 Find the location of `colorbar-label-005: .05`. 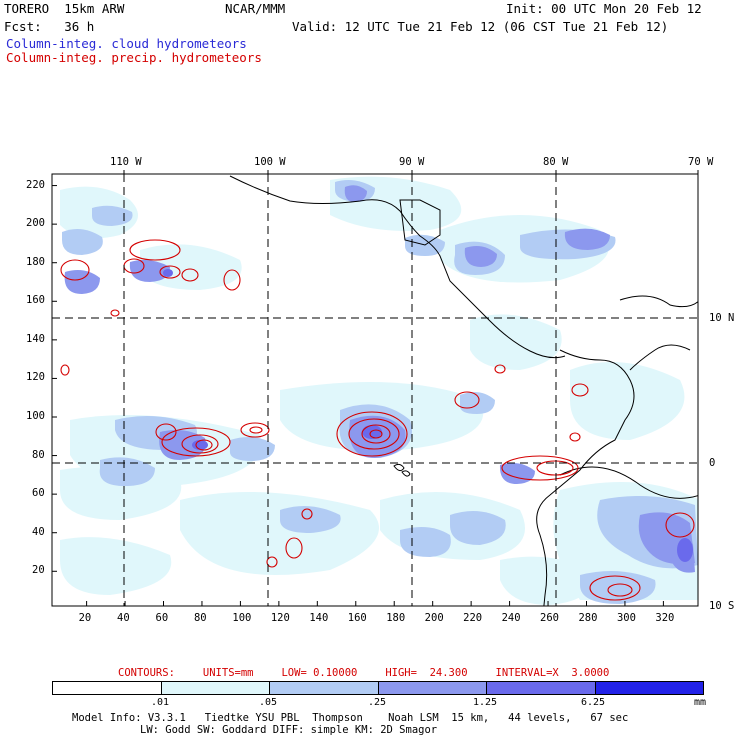

colorbar-label-005: .05 is located at coordinates (268, 702).